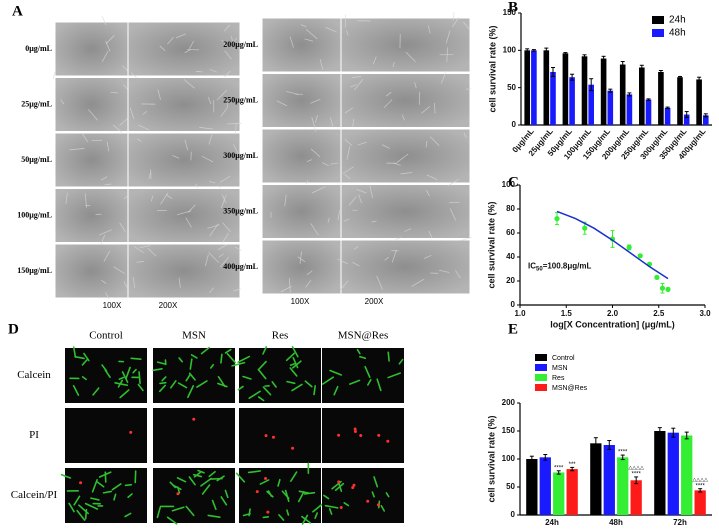 The width and height of the screenshot is (719, 530). Describe the element at coordinates (106, 336) in the screenshot. I see `column-label: Control` at that location.